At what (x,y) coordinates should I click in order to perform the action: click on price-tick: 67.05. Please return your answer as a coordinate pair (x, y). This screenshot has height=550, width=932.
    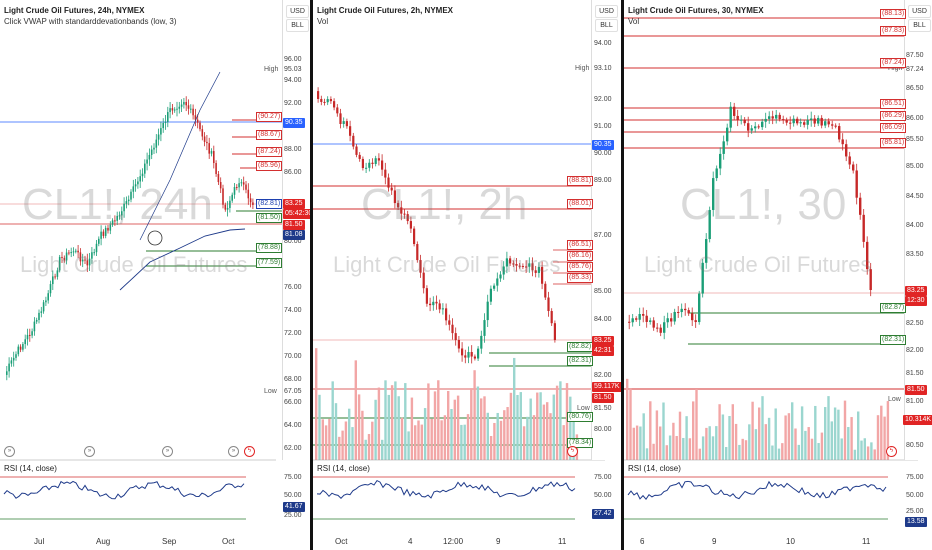
    Looking at the image, I should click on (293, 391).